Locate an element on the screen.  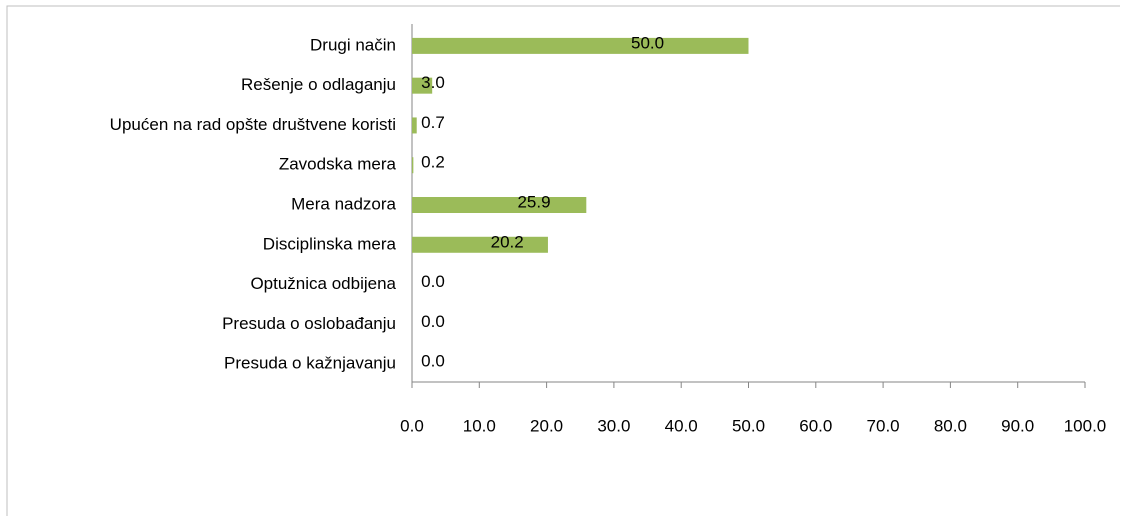
x-tick-label: 70.0 is located at coordinates (883, 425).